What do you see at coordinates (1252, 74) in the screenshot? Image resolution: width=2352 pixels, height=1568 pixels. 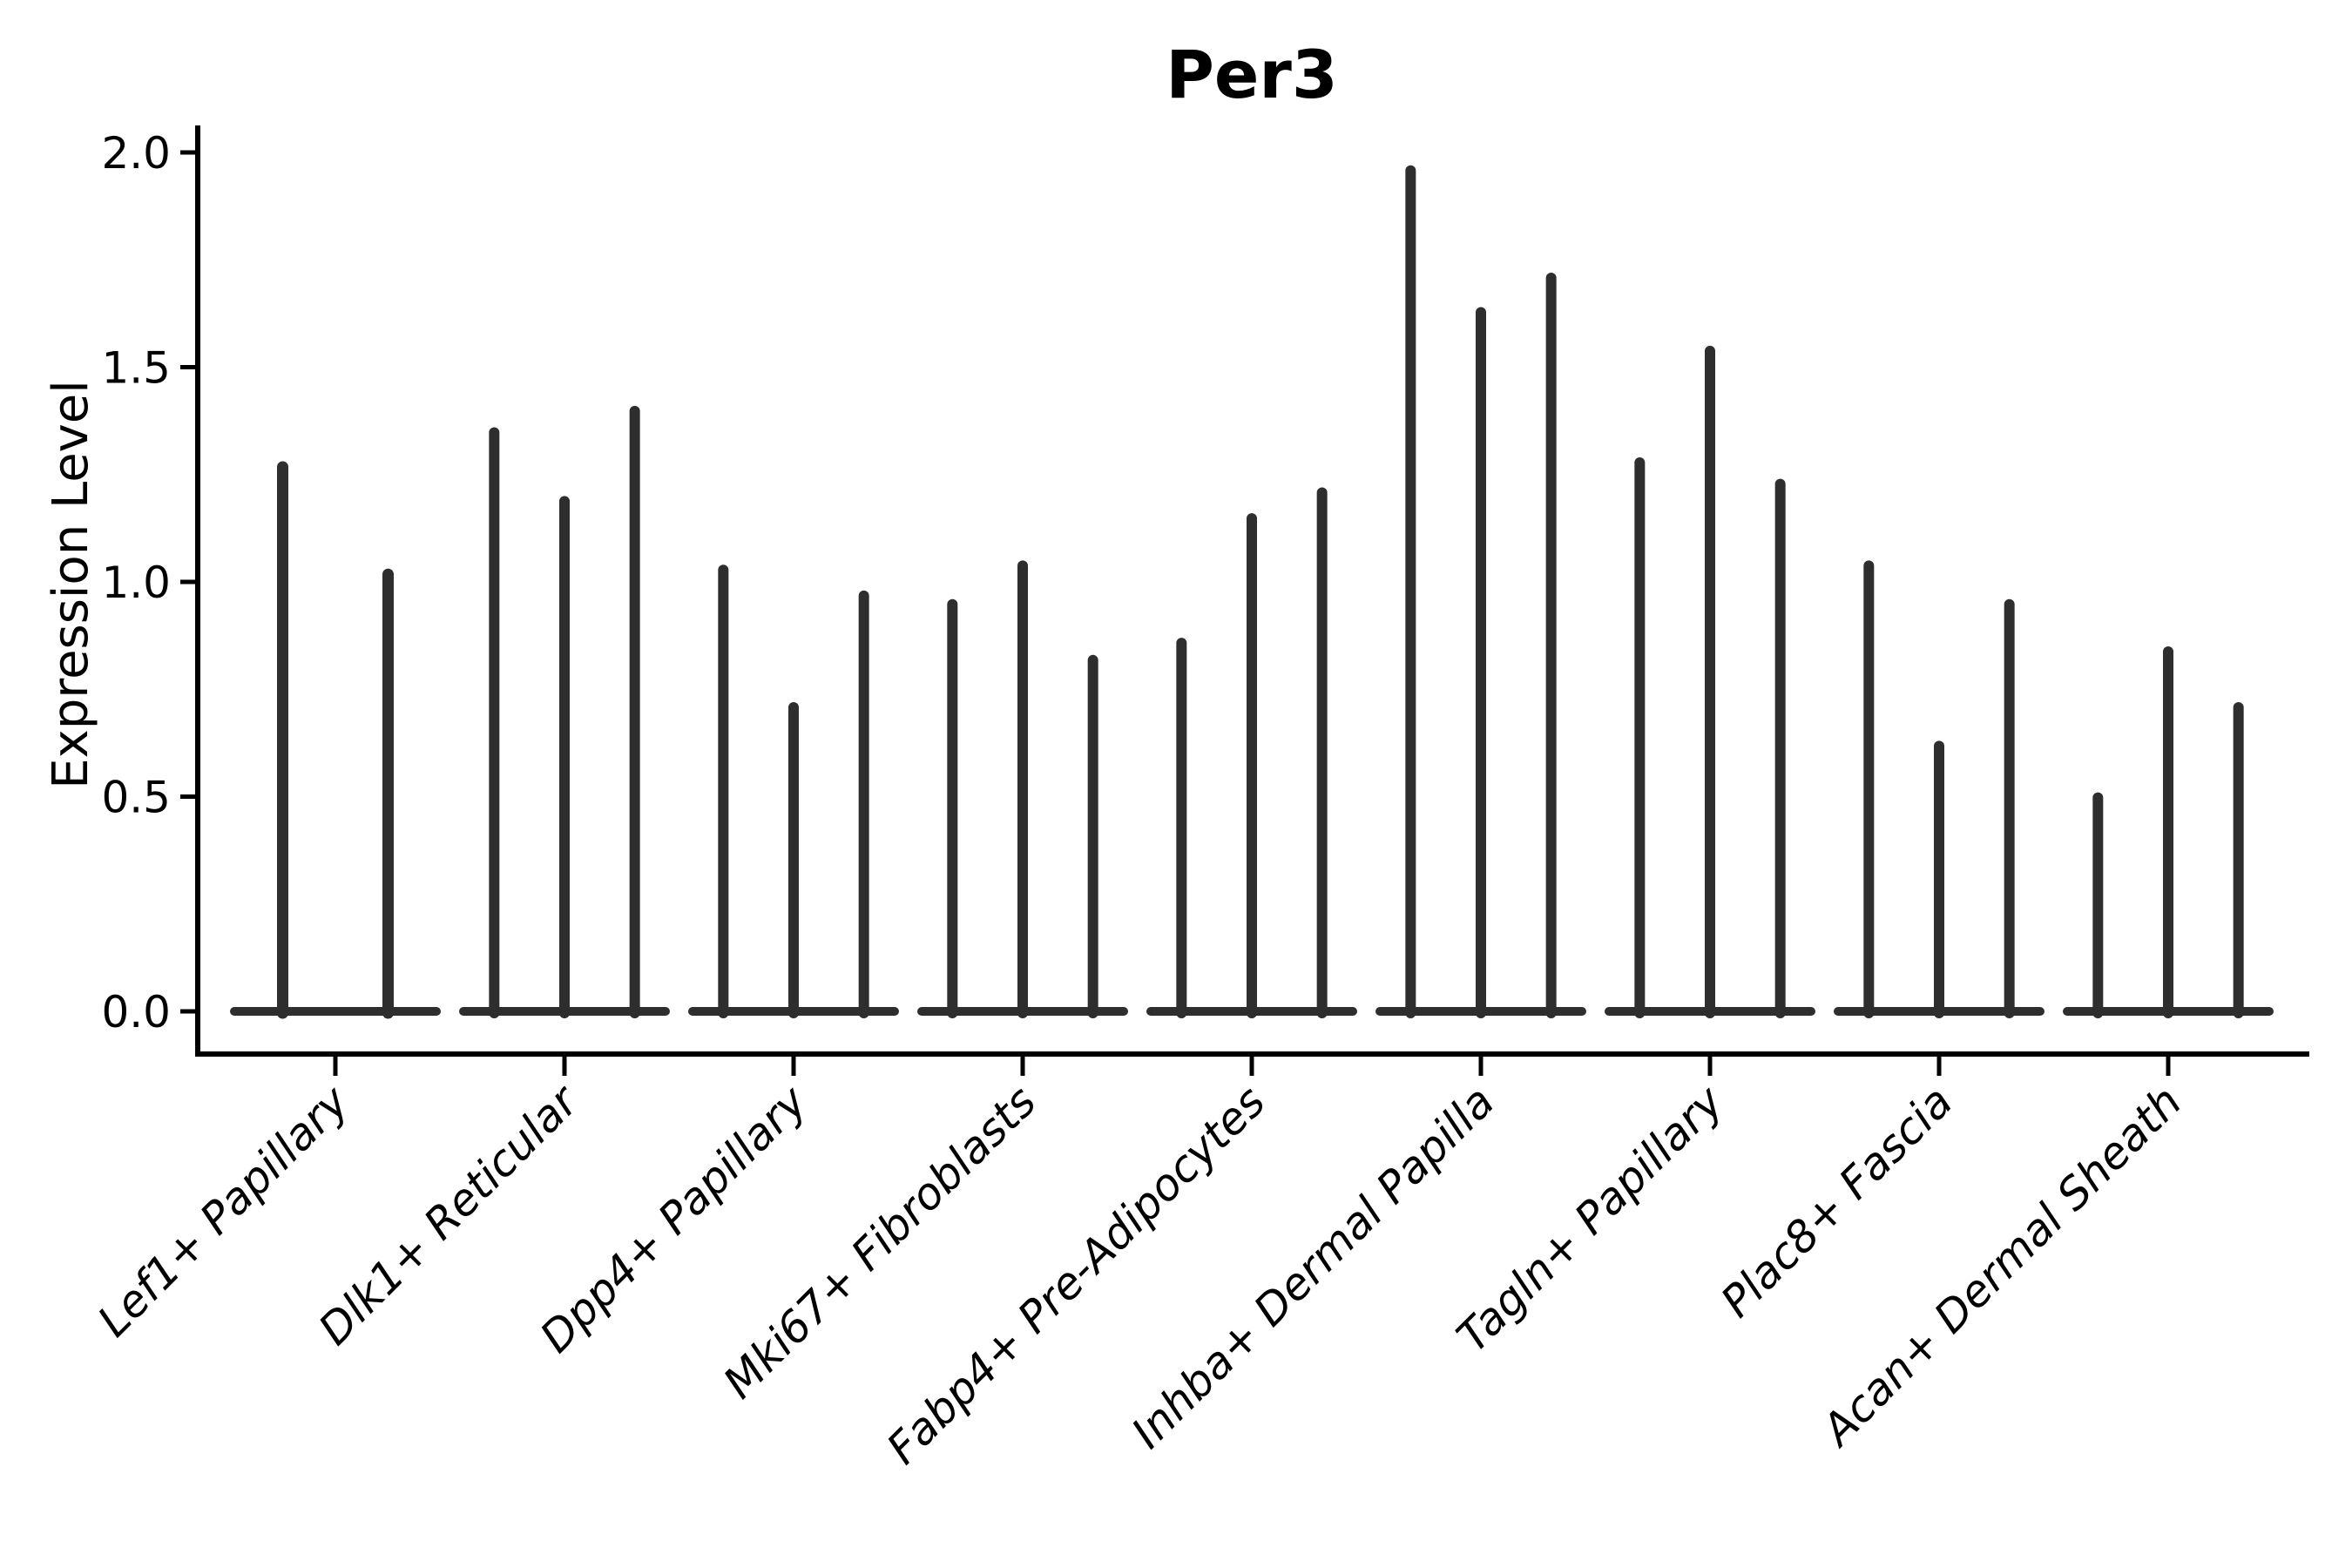 I see `plot-title: Per3` at bounding box center [1252, 74].